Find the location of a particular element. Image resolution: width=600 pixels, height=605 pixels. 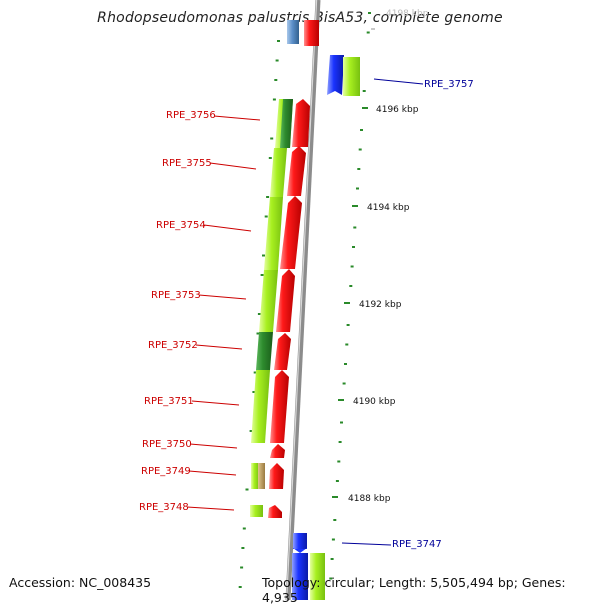

tick-marks-inner is located at coordinates (259, 314).